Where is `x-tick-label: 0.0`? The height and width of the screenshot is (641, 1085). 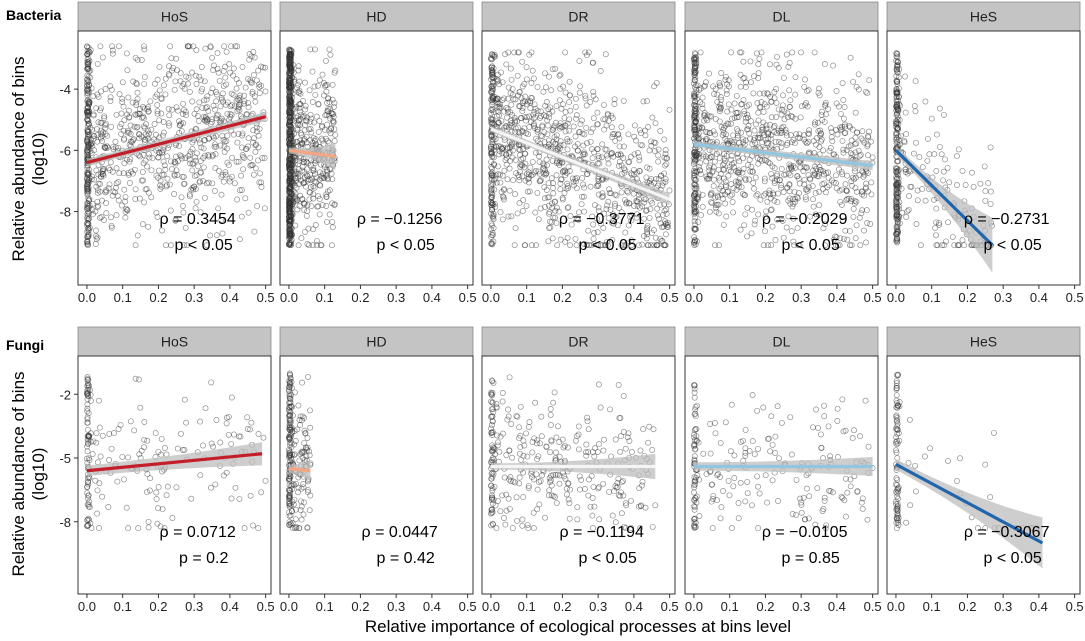
x-tick-label: 0.0 is located at coordinates (87, 606).